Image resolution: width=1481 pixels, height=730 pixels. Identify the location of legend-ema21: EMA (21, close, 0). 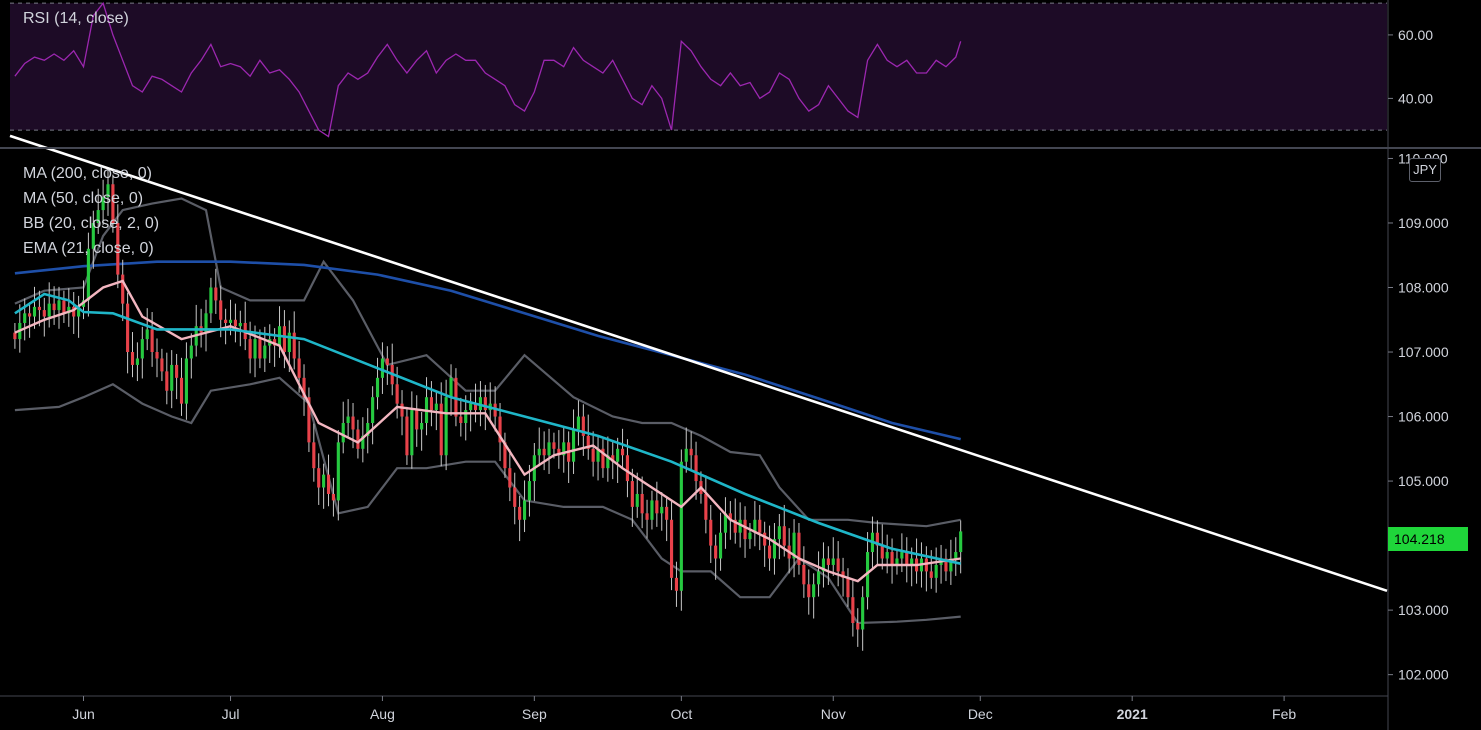
(88, 248).